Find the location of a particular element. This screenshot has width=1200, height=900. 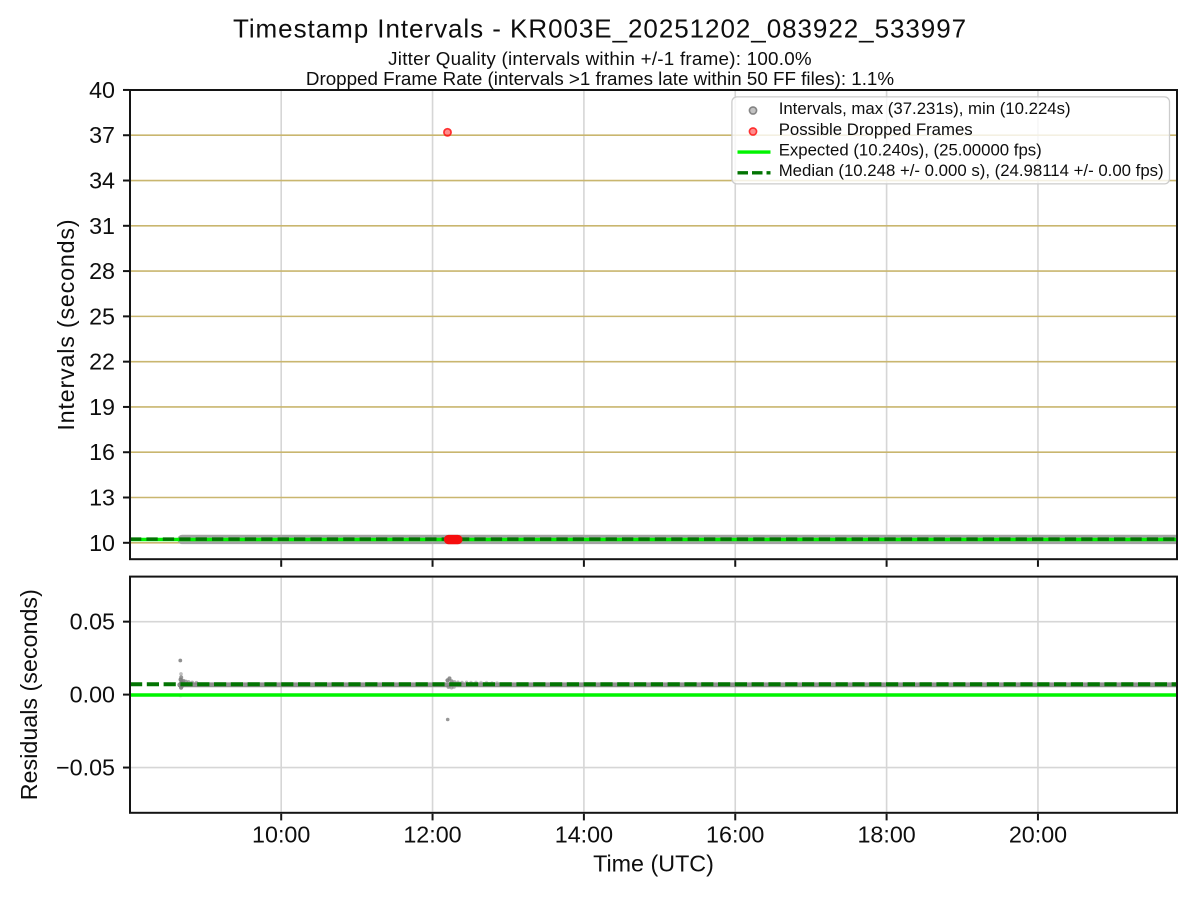

svg-text: Residuals (seconds) is located at coordinates (29, 694).